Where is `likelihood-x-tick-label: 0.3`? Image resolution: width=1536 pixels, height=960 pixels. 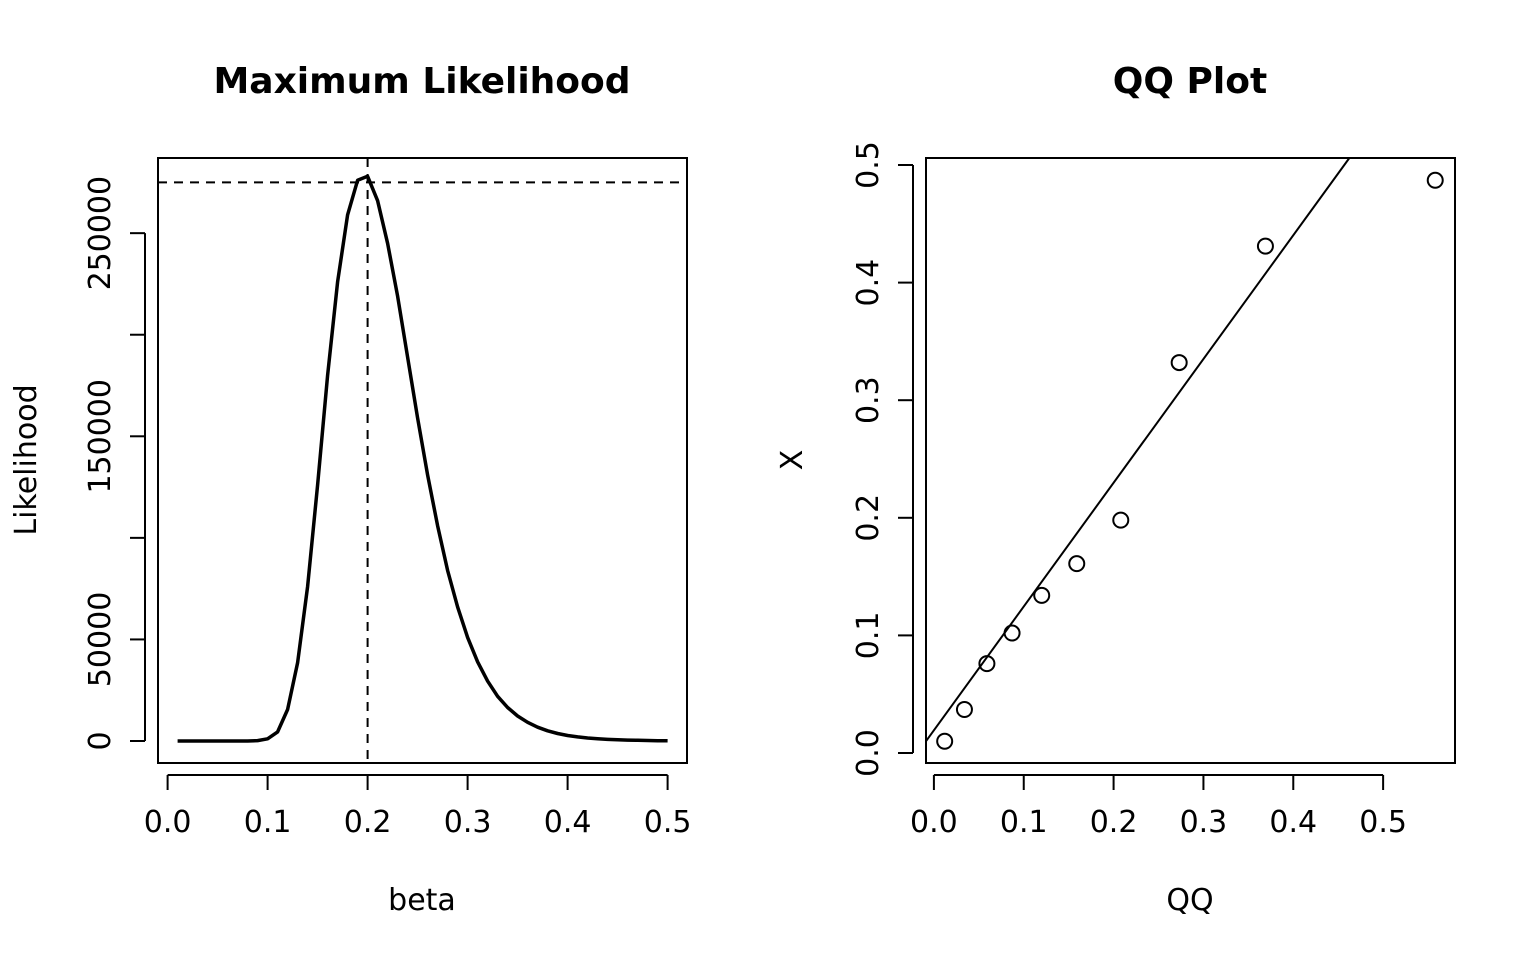
likelihood-x-tick-label: 0.3 is located at coordinates (468, 822).